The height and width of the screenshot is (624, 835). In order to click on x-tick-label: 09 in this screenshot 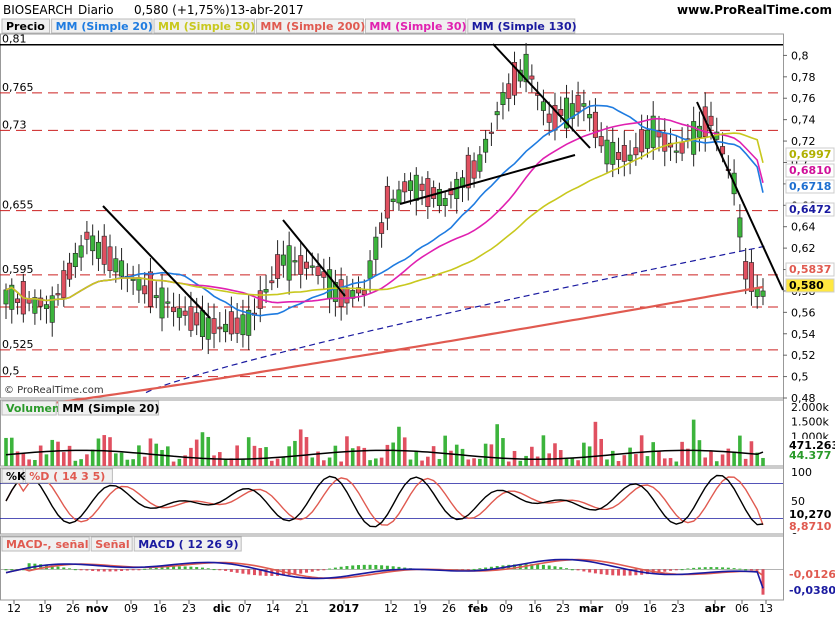, I will do `click(506, 608)`.